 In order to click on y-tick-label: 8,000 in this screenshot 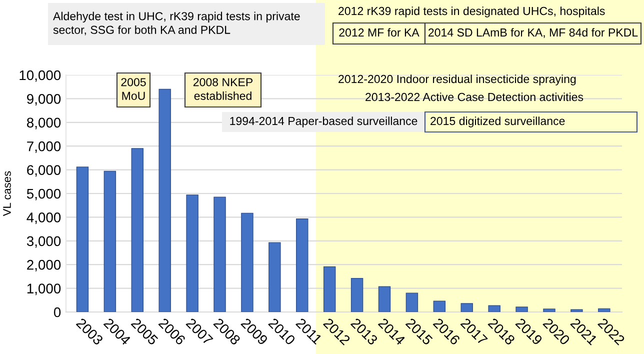, I will do `click(43, 124)`.